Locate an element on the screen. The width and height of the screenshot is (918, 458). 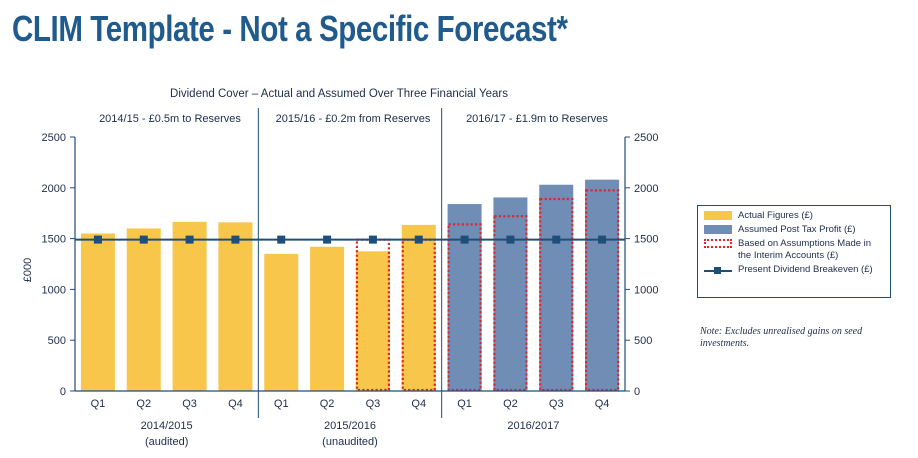
period-header: 2015/16 - £0.2m from Reserves is located at coordinates (353, 119).